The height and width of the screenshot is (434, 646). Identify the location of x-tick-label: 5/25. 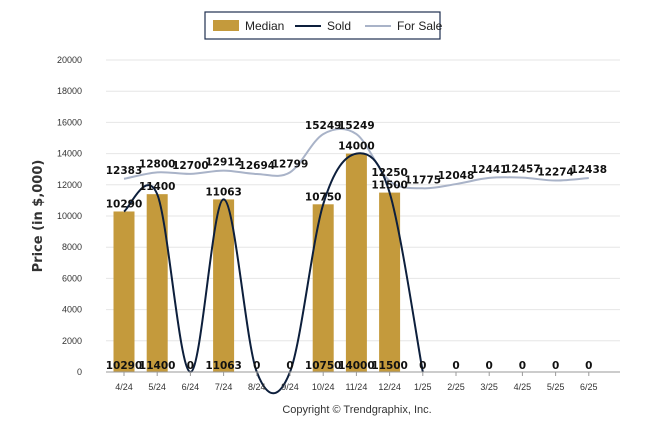
(556, 387).